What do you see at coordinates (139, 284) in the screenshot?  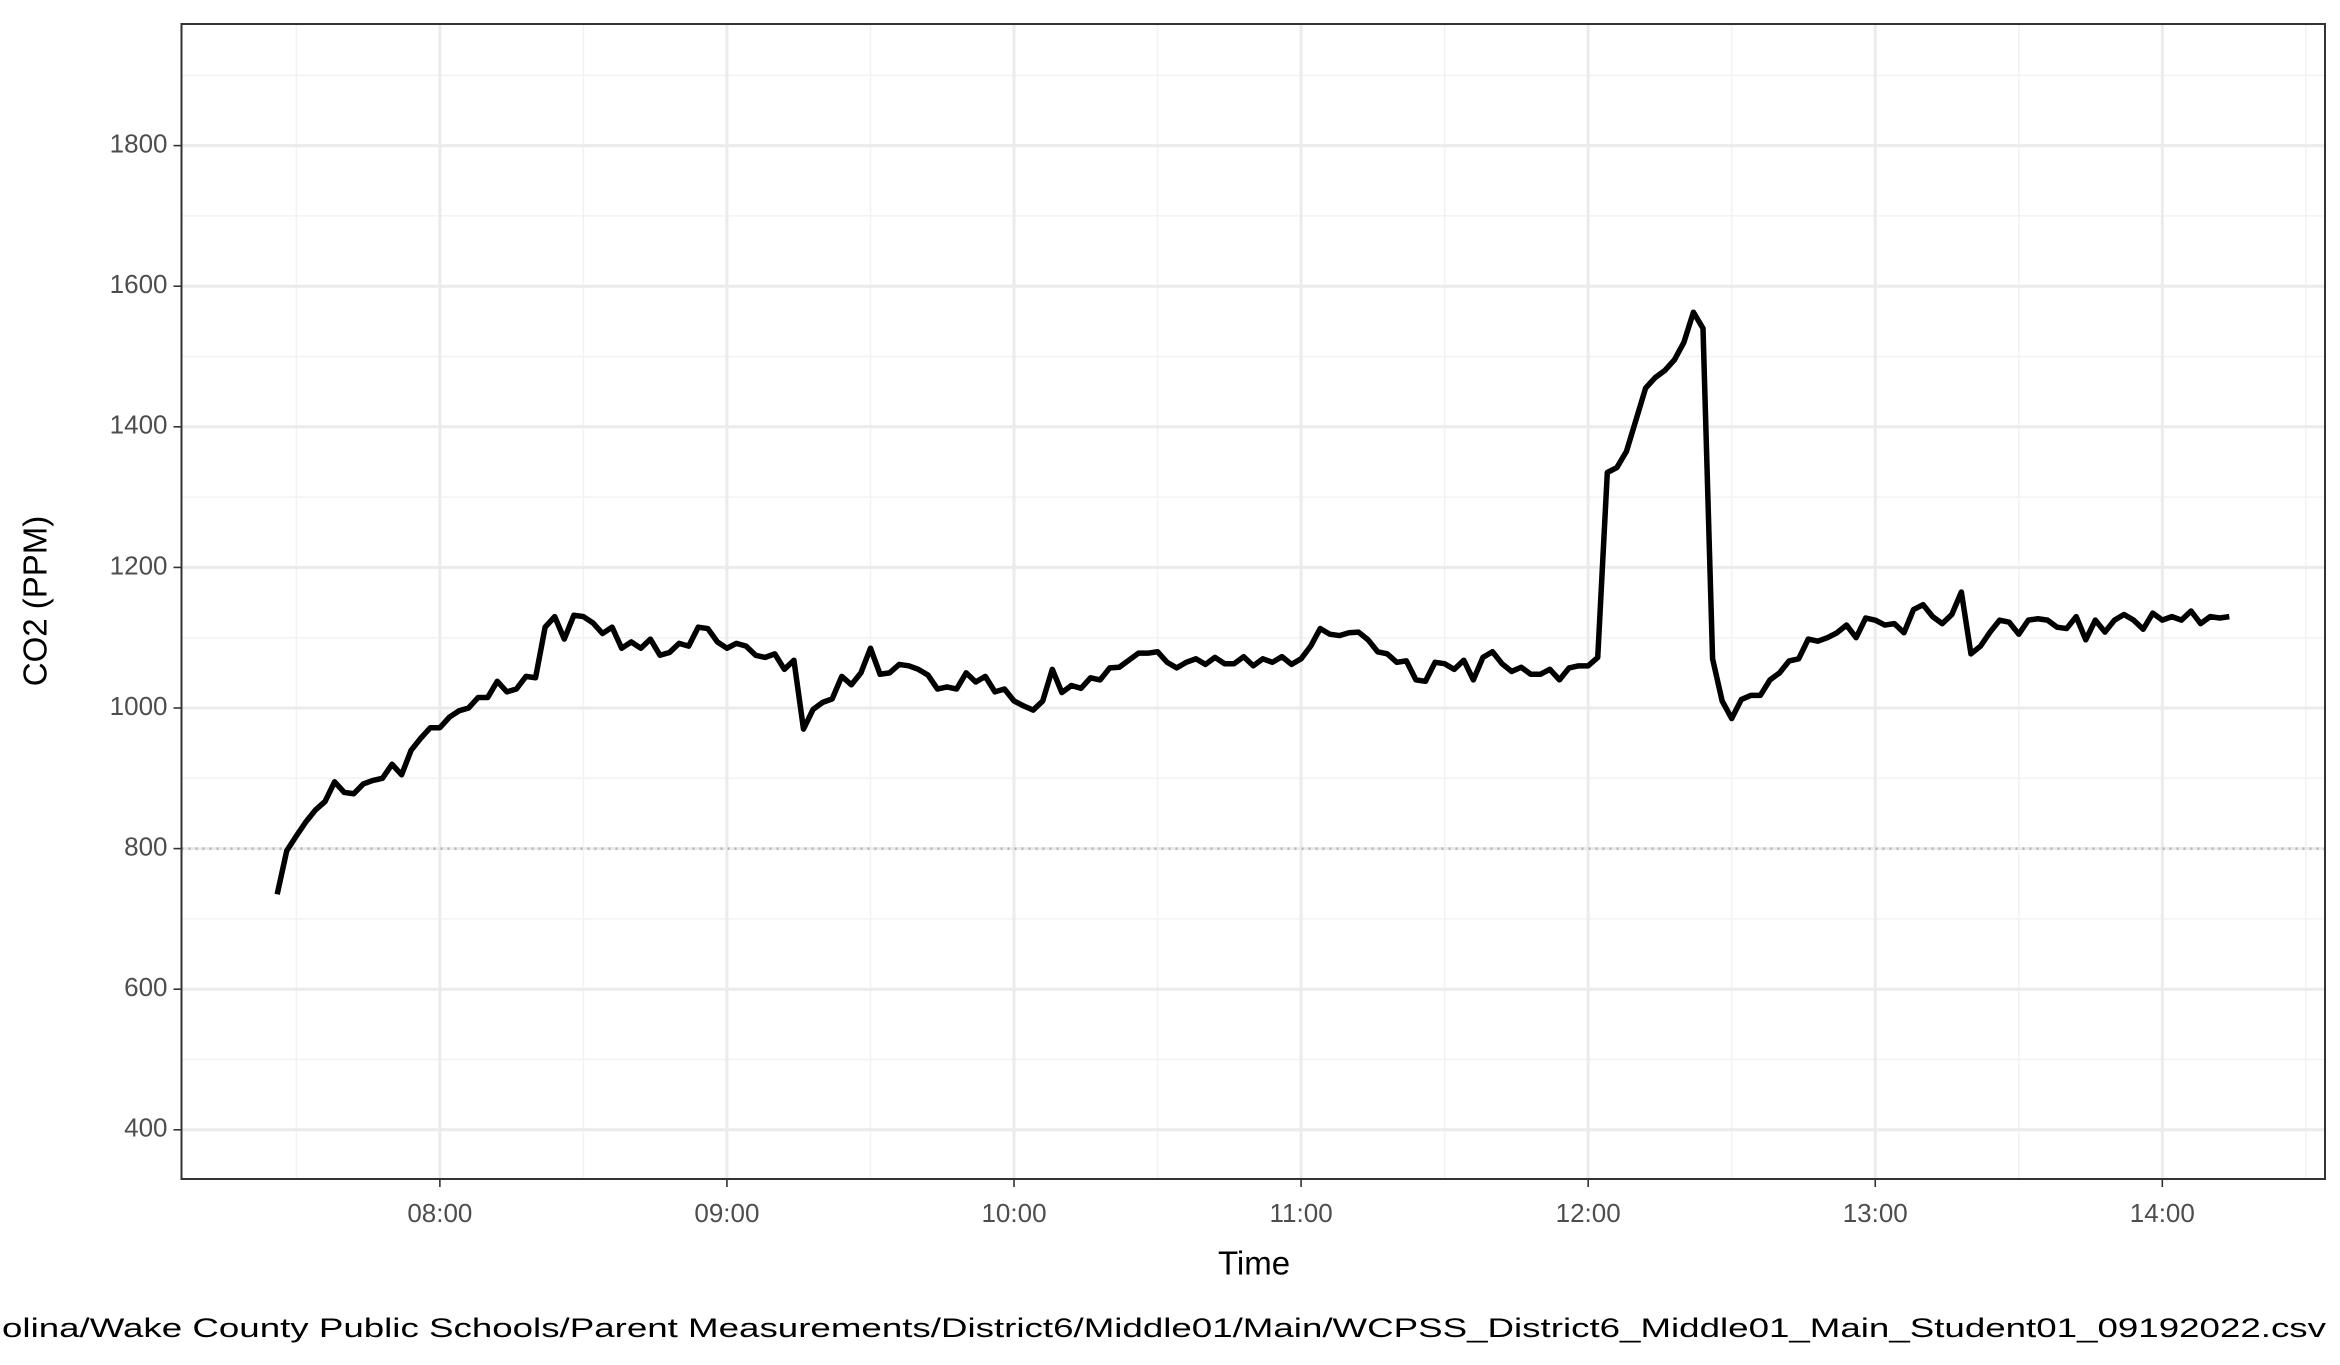 I see `y-tick-label: 1600` at bounding box center [139, 284].